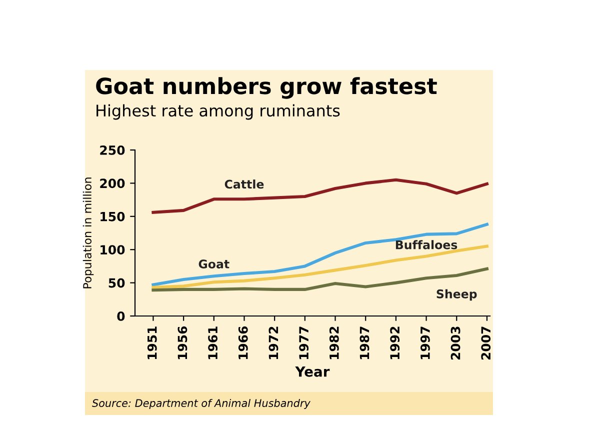 This screenshot has height=423, width=606. I want to click on chart-subtitle: Highest rate among ruminants, so click(218, 112).